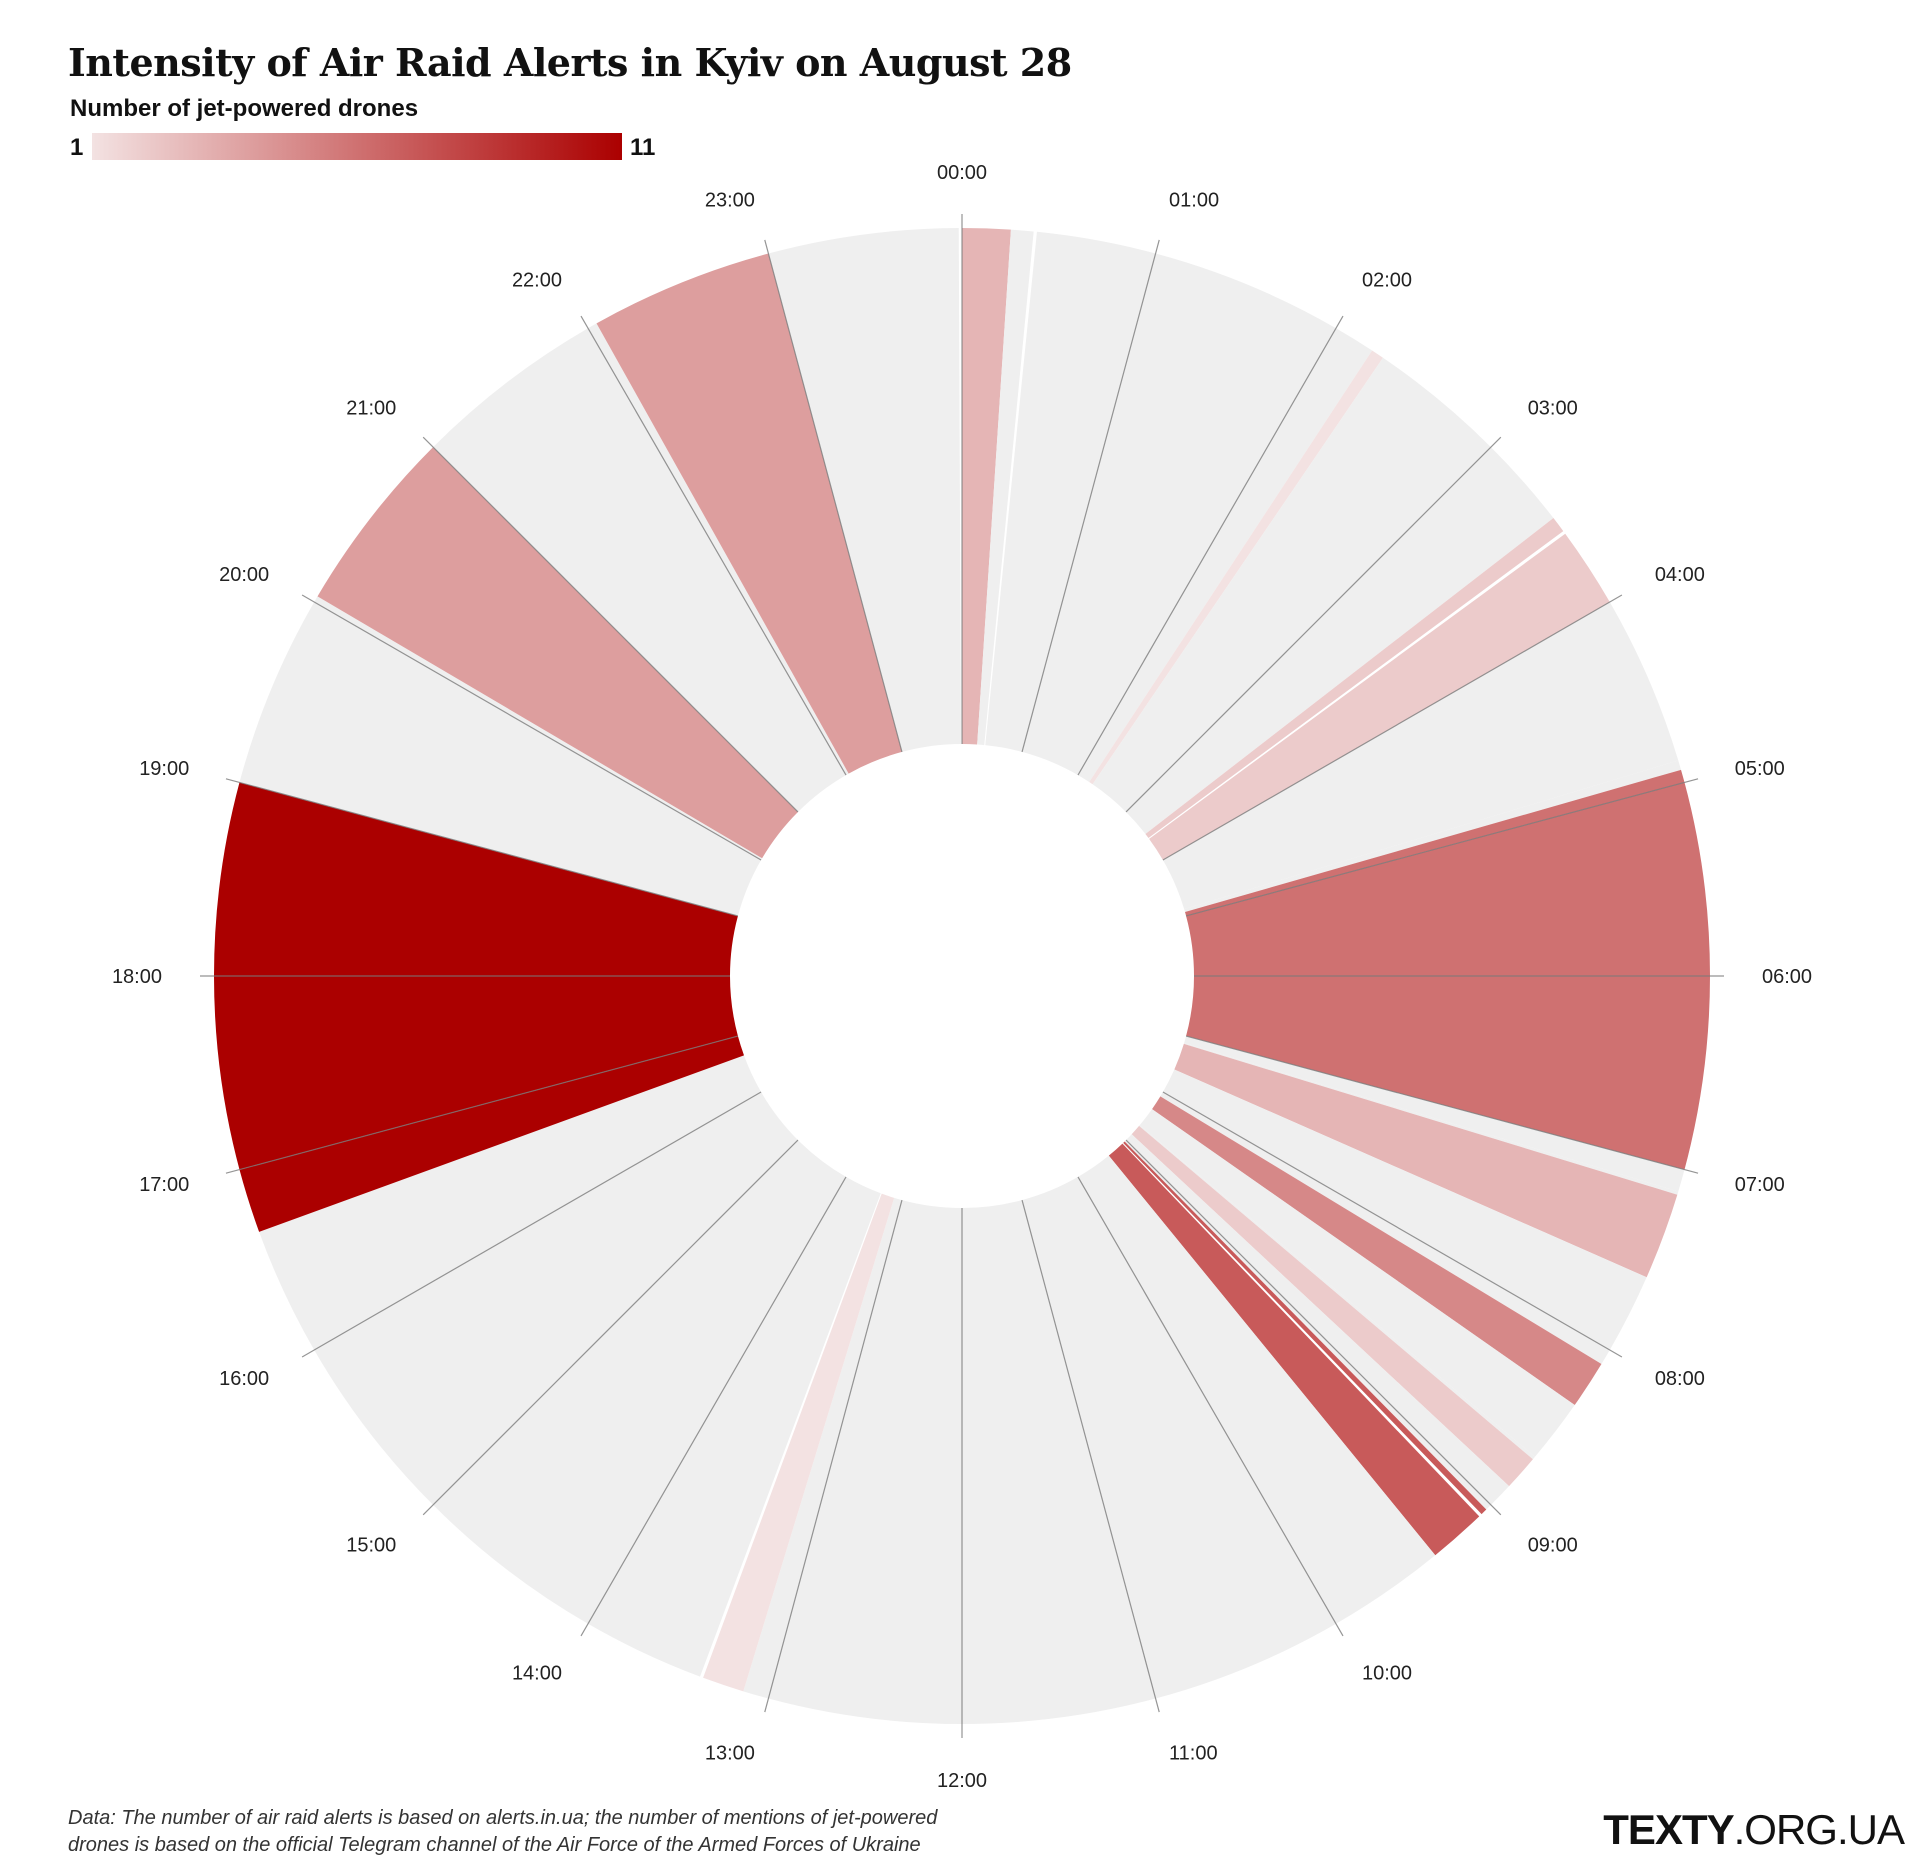 Image resolution: width=1920 pixels, height=1875 pixels. I want to click on hour-label-11: 11:00, so click(1193, 1754).